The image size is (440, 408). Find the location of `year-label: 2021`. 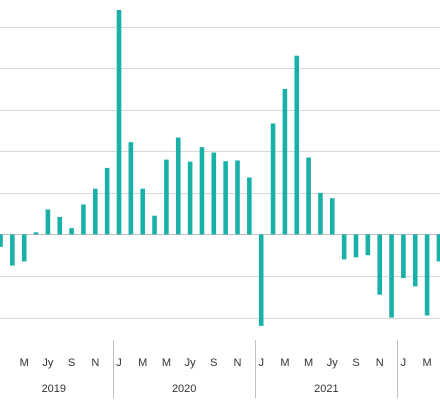

year-label: 2021 is located at coordinates (326, 389).